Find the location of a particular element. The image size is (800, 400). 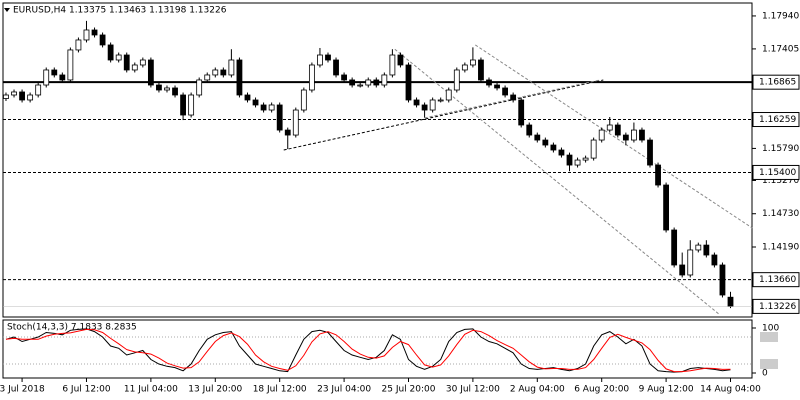

stoch-panel is located at coordinates (377, 349).